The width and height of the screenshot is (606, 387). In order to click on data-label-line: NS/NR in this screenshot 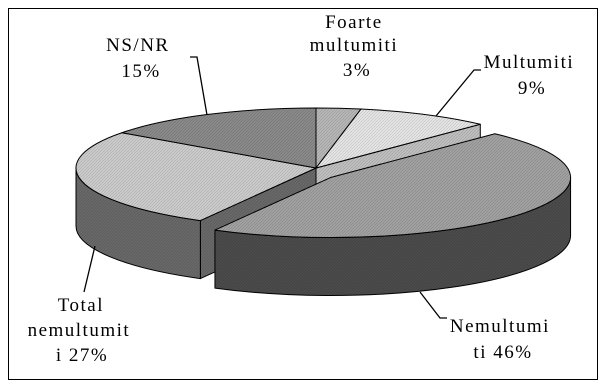, I will do `click(137, 45)`.